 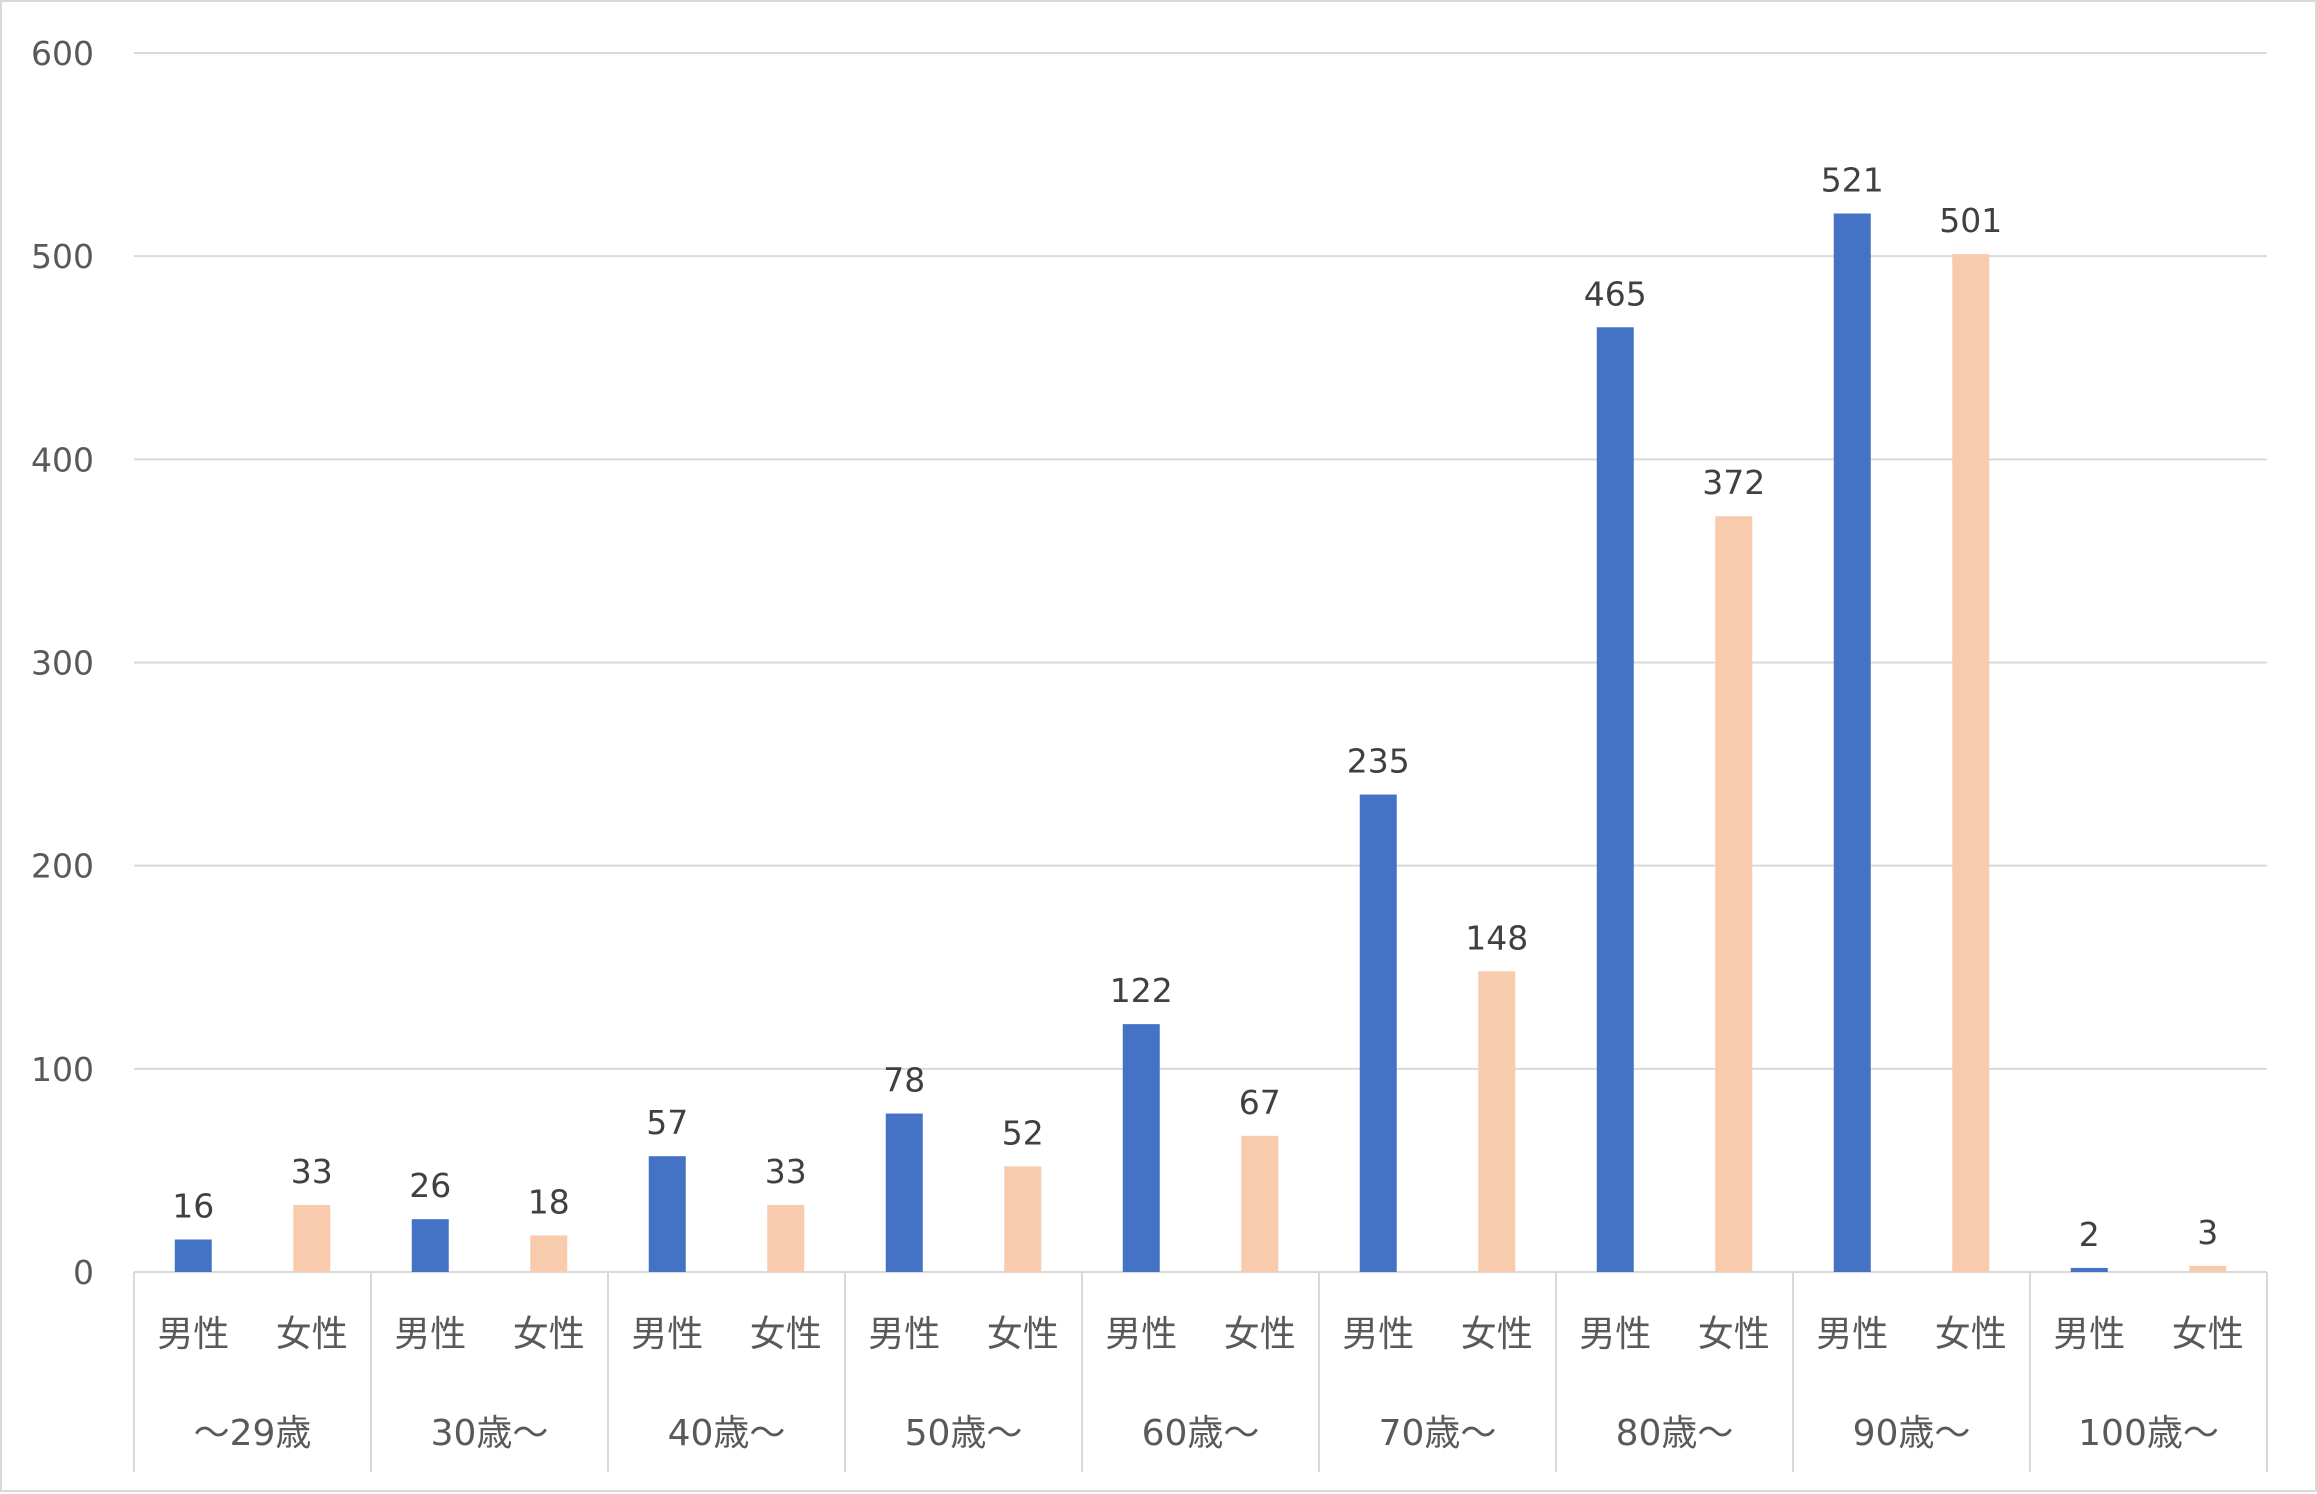 What do you see at coordinates (964, 1433) in the screenshot?
I see `category-label: 50歳～` at bounding box center [964, 1433].